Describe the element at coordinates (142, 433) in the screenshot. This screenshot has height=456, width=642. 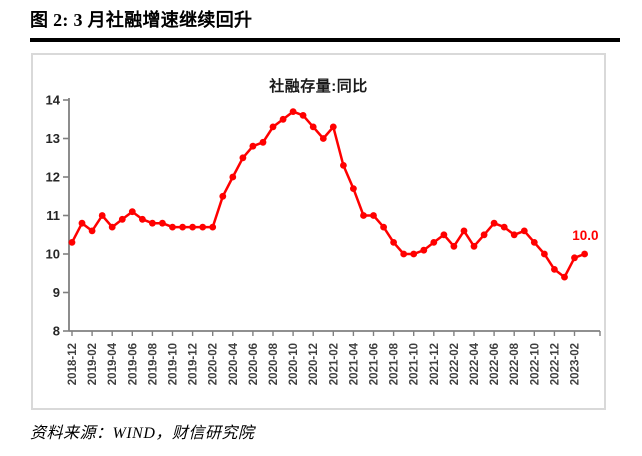
I see `source-note: 资料来源：WIND，财信研究院` at that location.